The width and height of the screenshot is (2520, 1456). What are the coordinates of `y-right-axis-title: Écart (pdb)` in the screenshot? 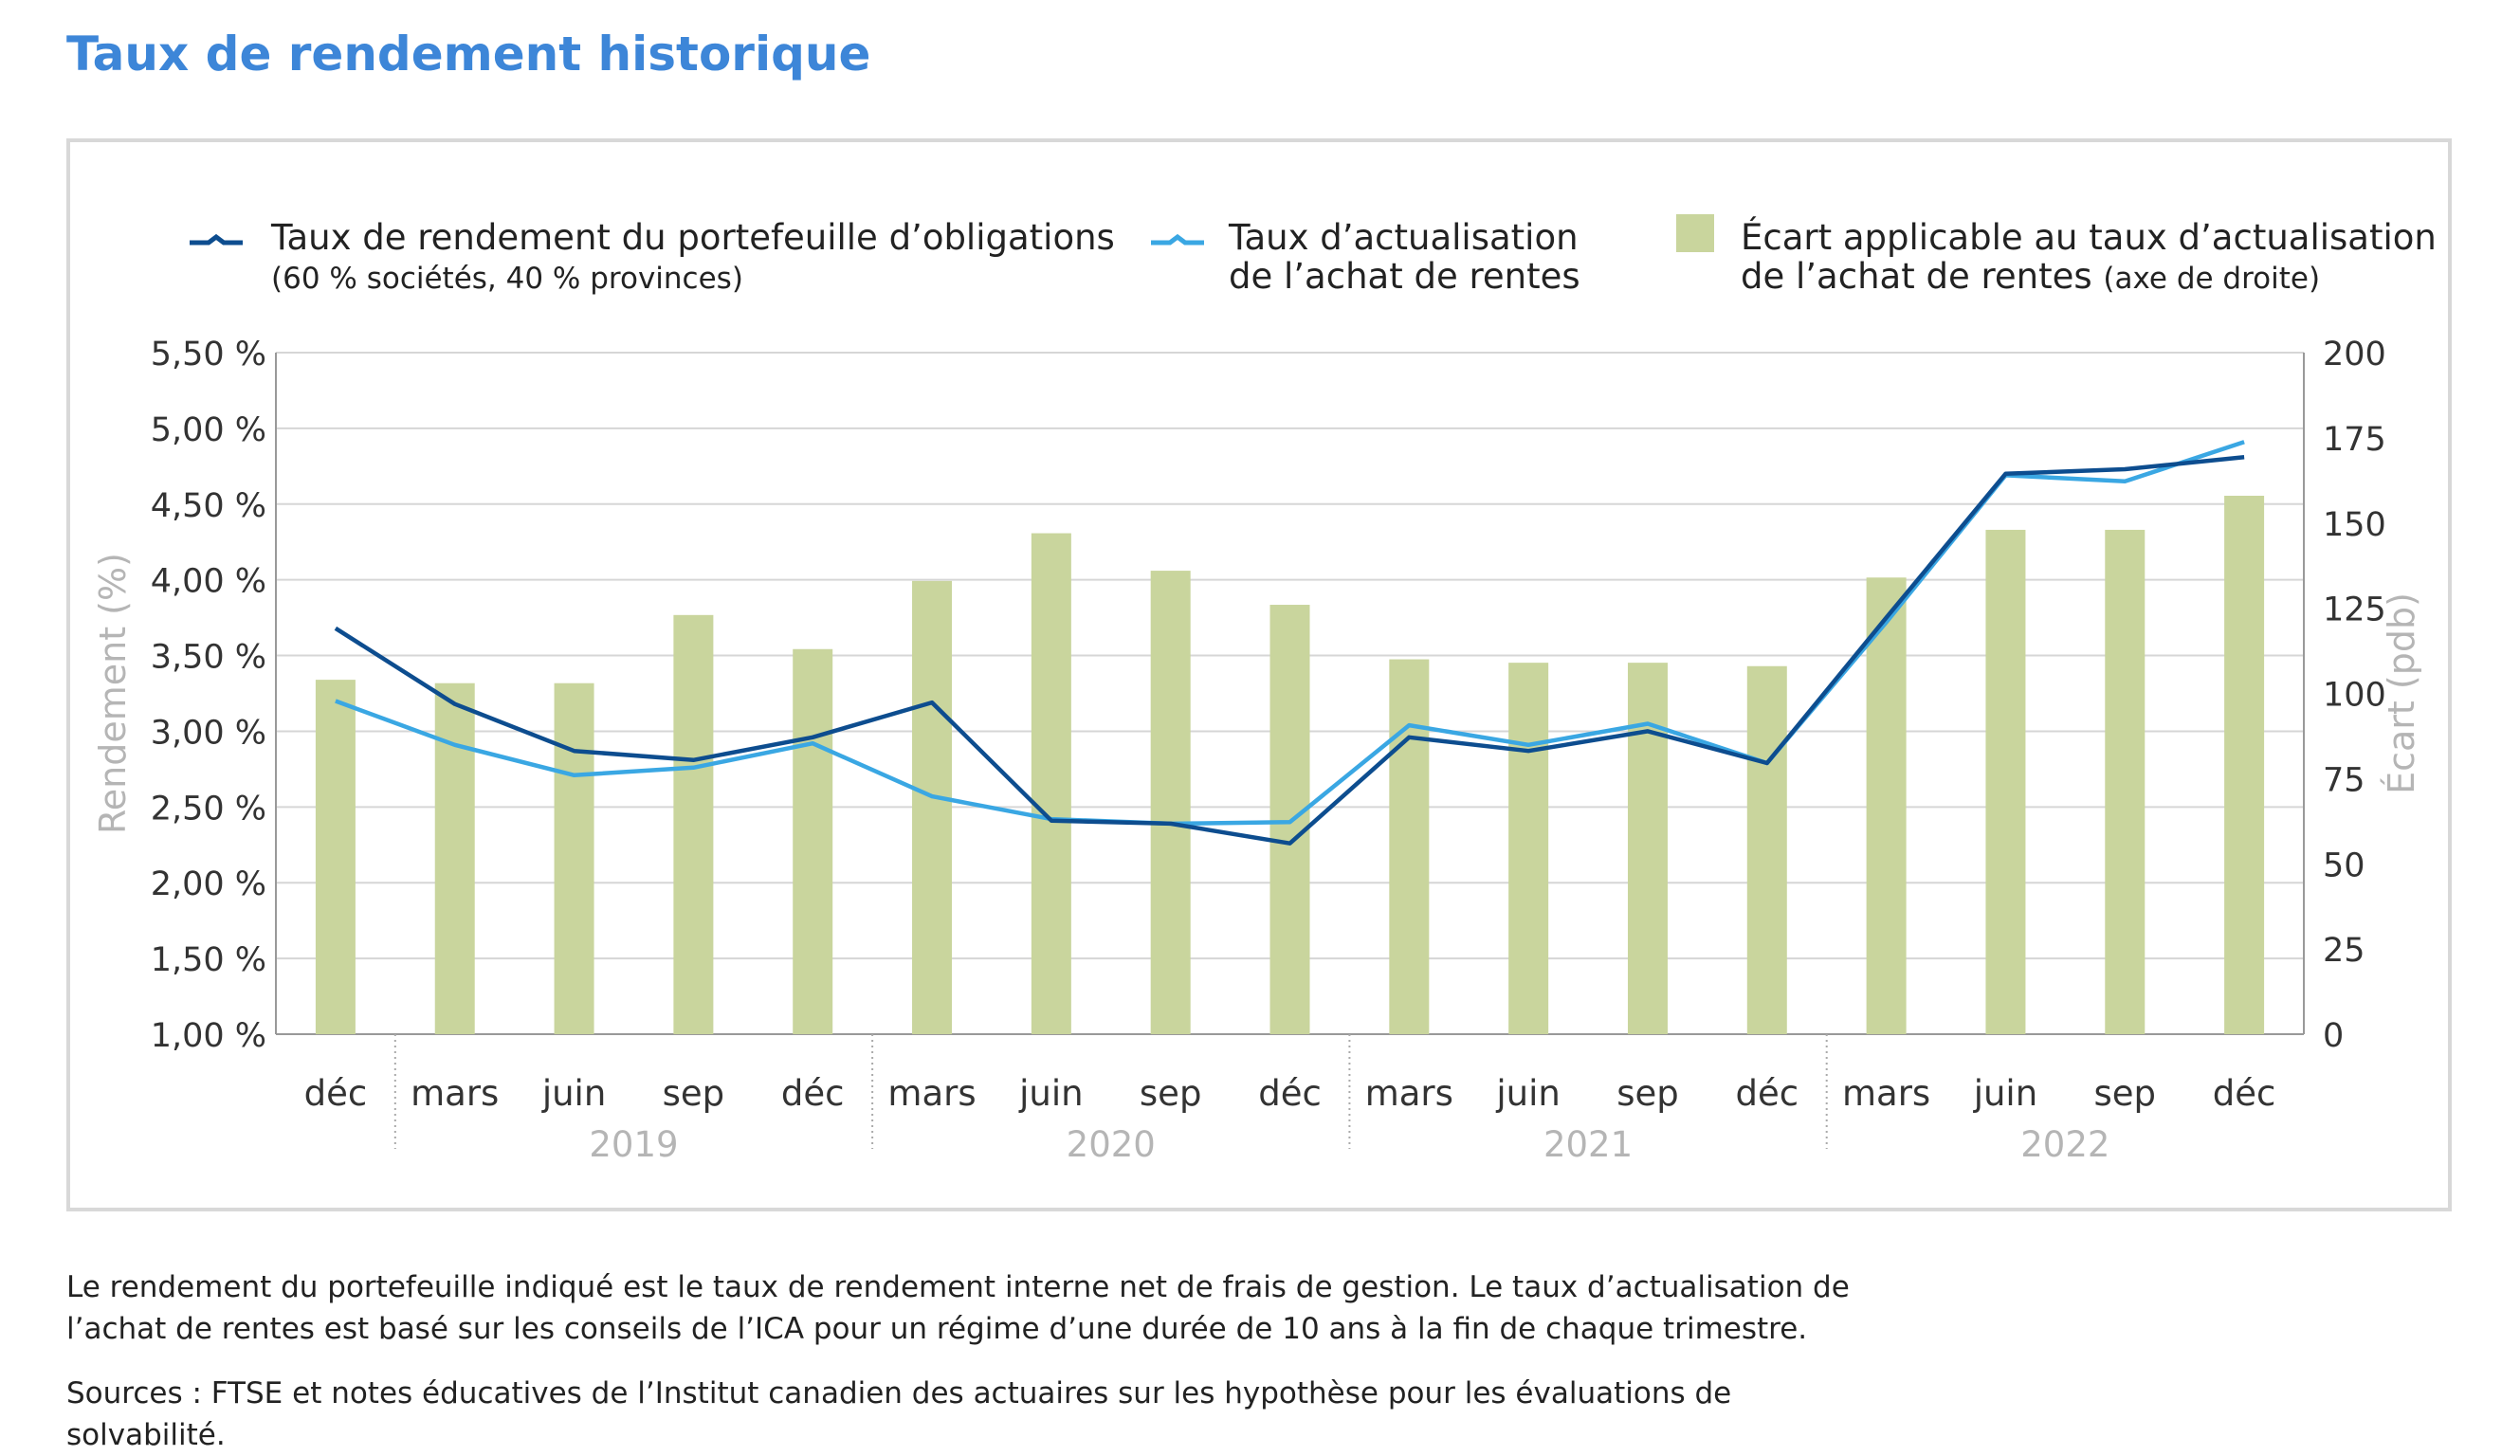 It's located at (2401, 693).